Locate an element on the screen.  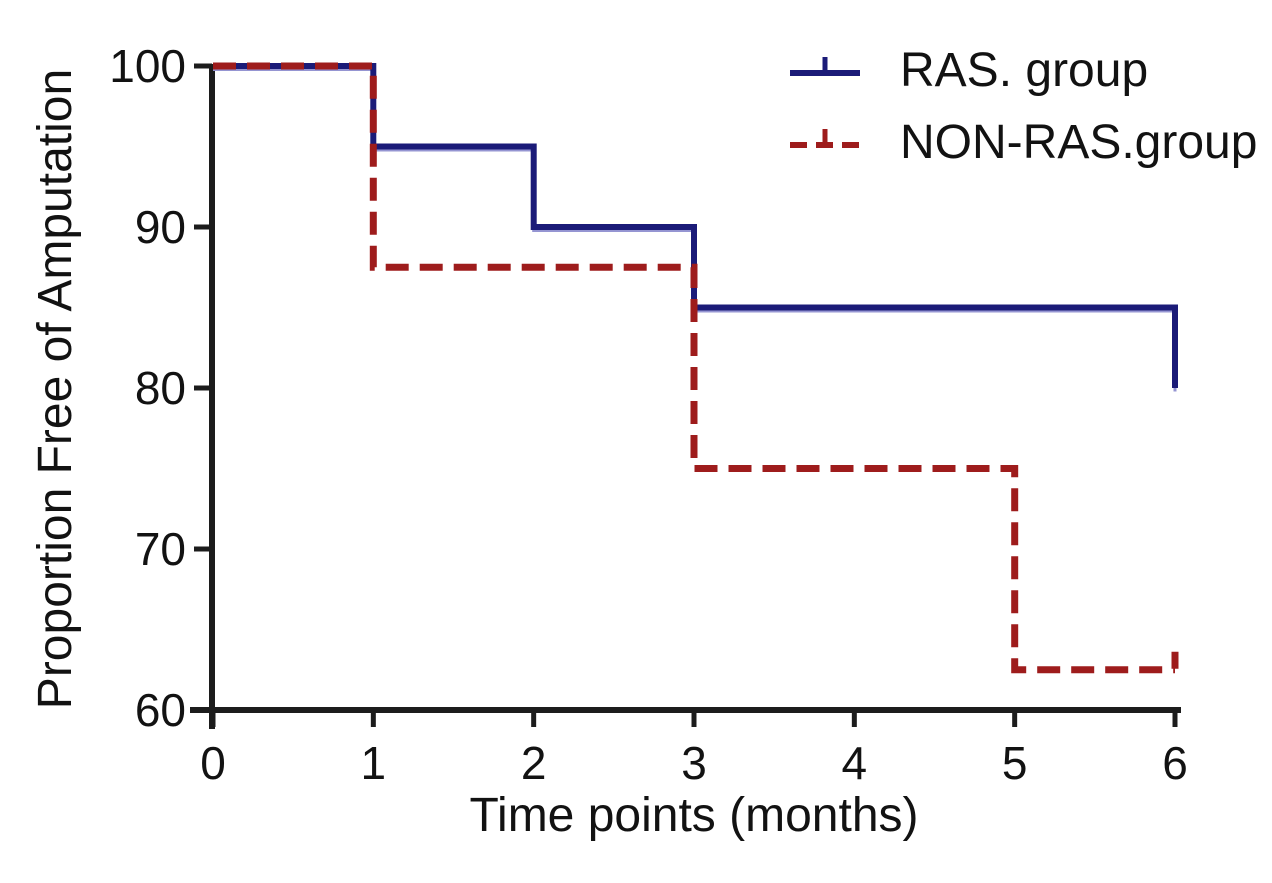
y-tick-label: 80 is located at coordinates (160, 388).